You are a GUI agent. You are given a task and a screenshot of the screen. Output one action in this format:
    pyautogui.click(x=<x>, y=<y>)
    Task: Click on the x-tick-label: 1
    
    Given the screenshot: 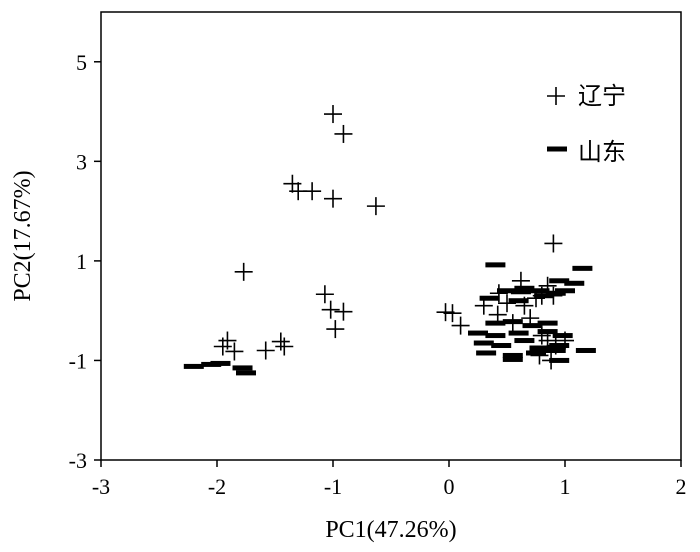 What is the action you would take?
    pyautogui.click(x=565, y=486)
    